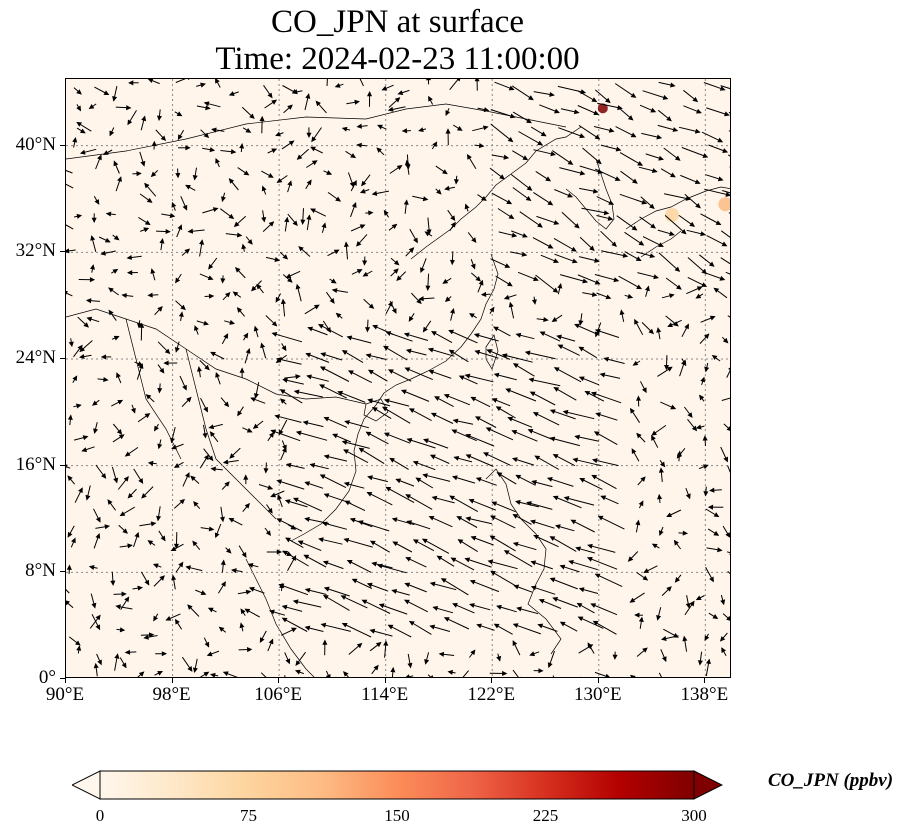 Image resolution: width=915 pixels, height=836 pixels. Describe the element at coordinates (704, 694) in the screenshot. I see `longitude-tick-label: 138°E` at that location.